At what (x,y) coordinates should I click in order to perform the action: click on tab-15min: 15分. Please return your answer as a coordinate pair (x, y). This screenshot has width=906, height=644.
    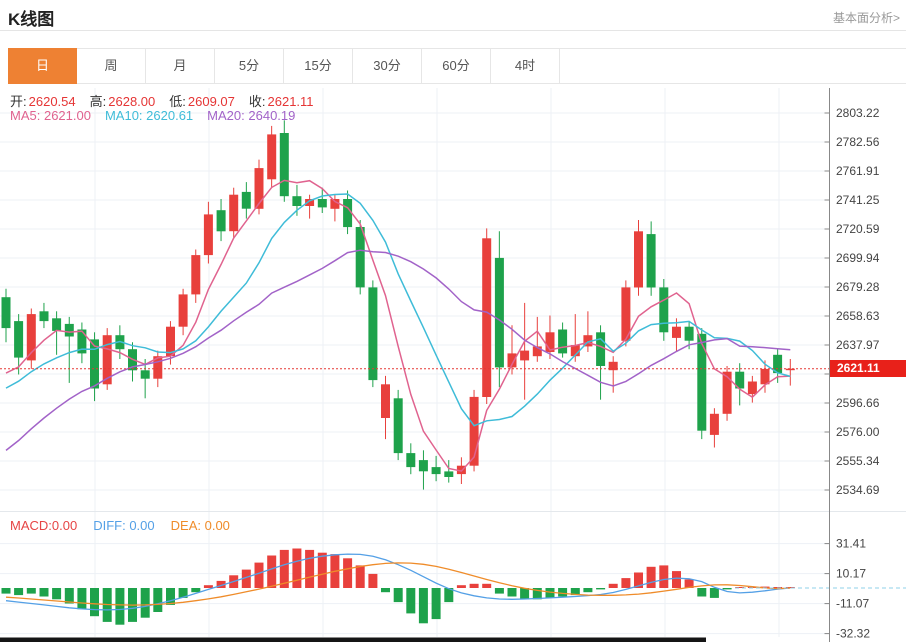
    Looking at the image, I should click on (318, 66).